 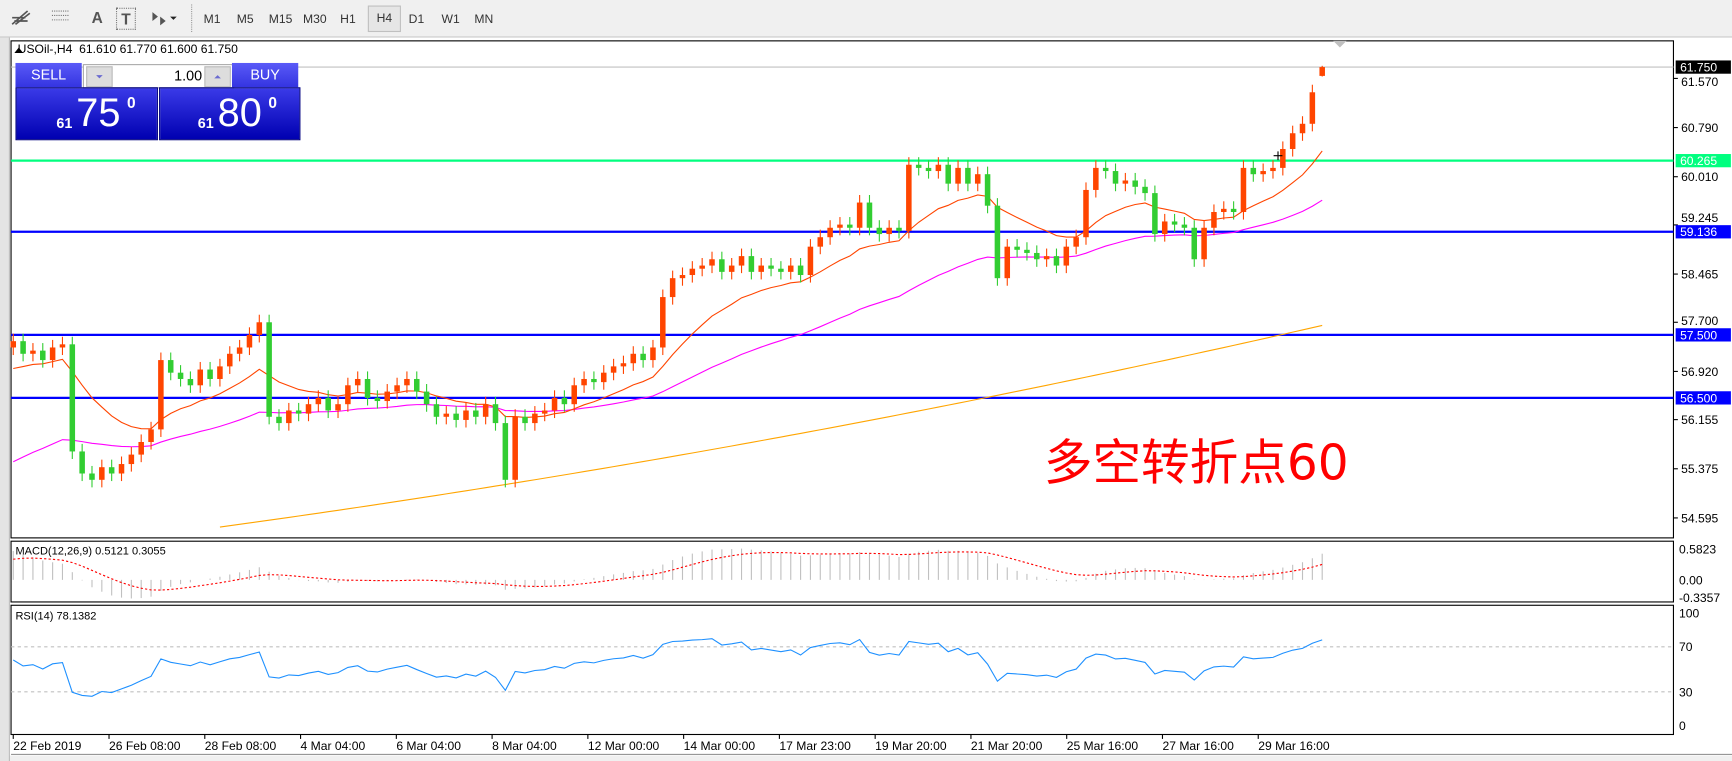 I want to click on buy-price-box: 61 80 0, so click(x=230, y=114).